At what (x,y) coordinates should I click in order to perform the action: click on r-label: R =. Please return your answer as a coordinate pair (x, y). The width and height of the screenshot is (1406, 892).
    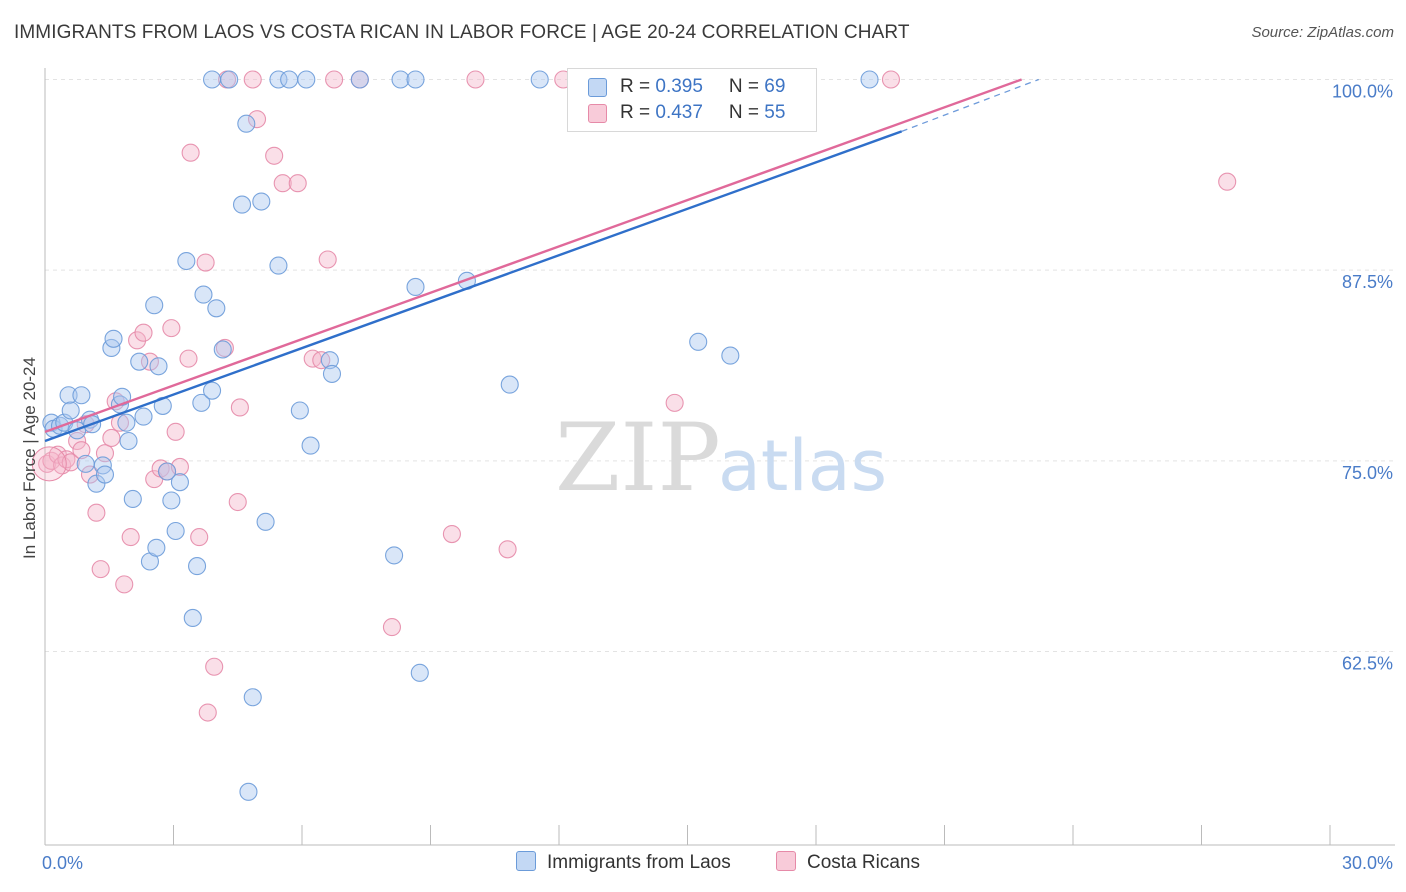
    Looking at the image, I should click on (638, 112).